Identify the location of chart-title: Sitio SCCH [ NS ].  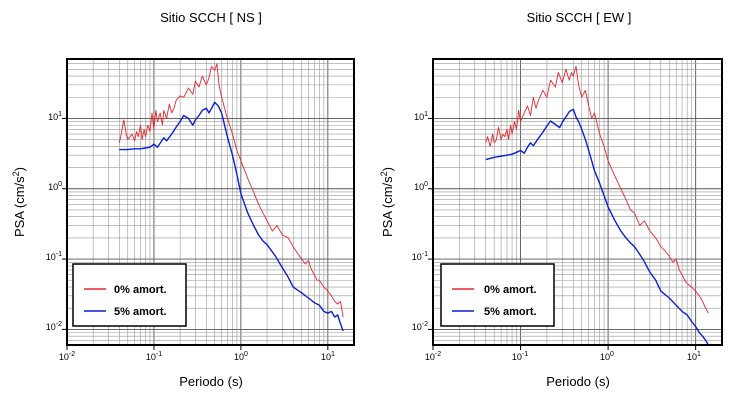
(211, 17).